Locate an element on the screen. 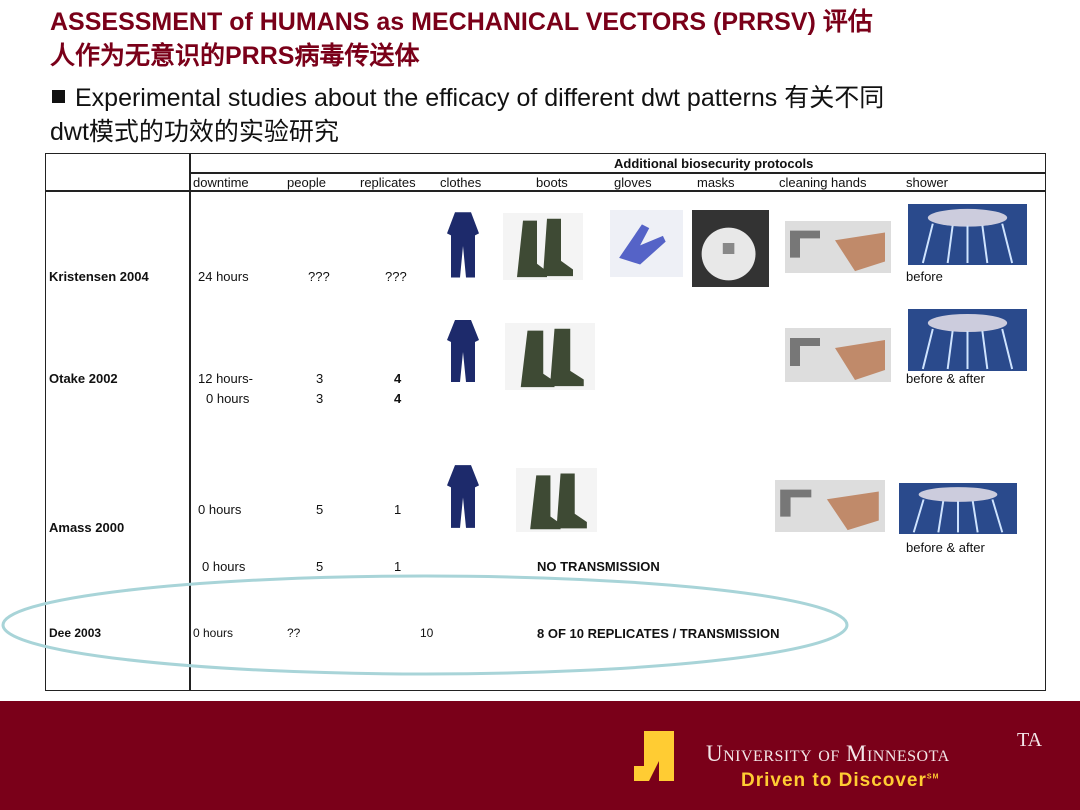 The image size is (1080, 810). shower-value: before is located at coordinates (924, 276).